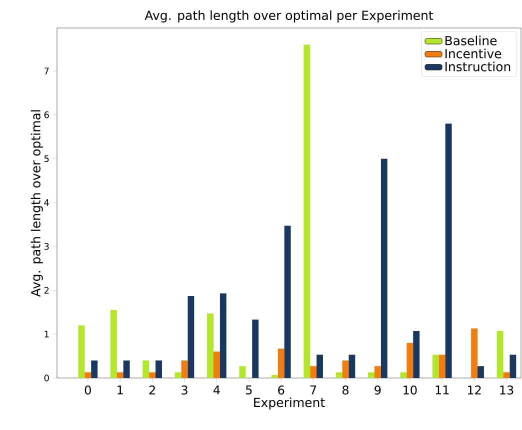 This screenshot has height=430, width=522. What do you see at coordinates (477, 67) in the screenshot?
I see `legend-label: Instruction` at bounding box center [477, 67].